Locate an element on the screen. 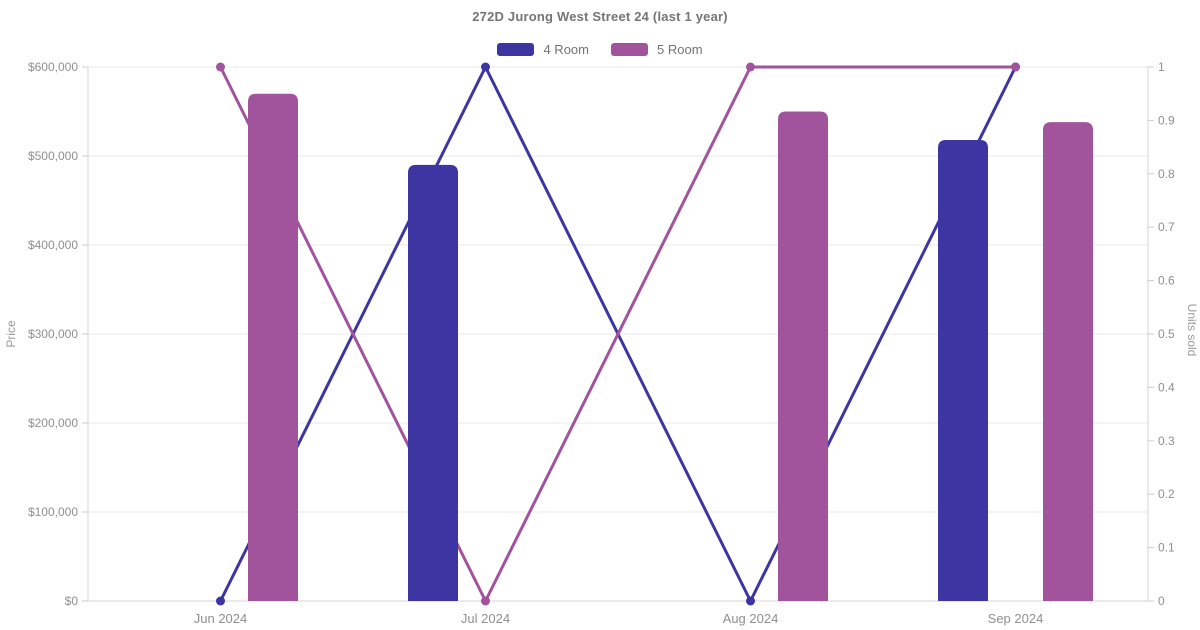 Image resolution: width=1200 pixels, height=630 pixels. legend-swatch-5-room is located at coordinates (629, 49).